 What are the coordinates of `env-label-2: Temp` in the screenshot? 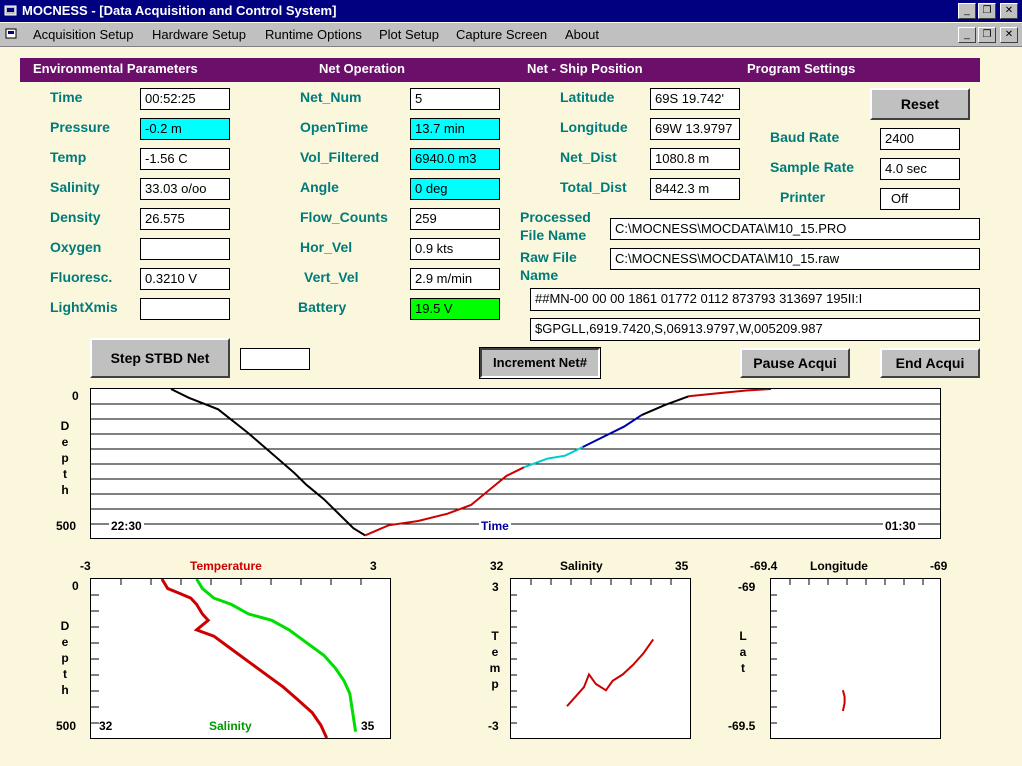 It's located at (68, 157).